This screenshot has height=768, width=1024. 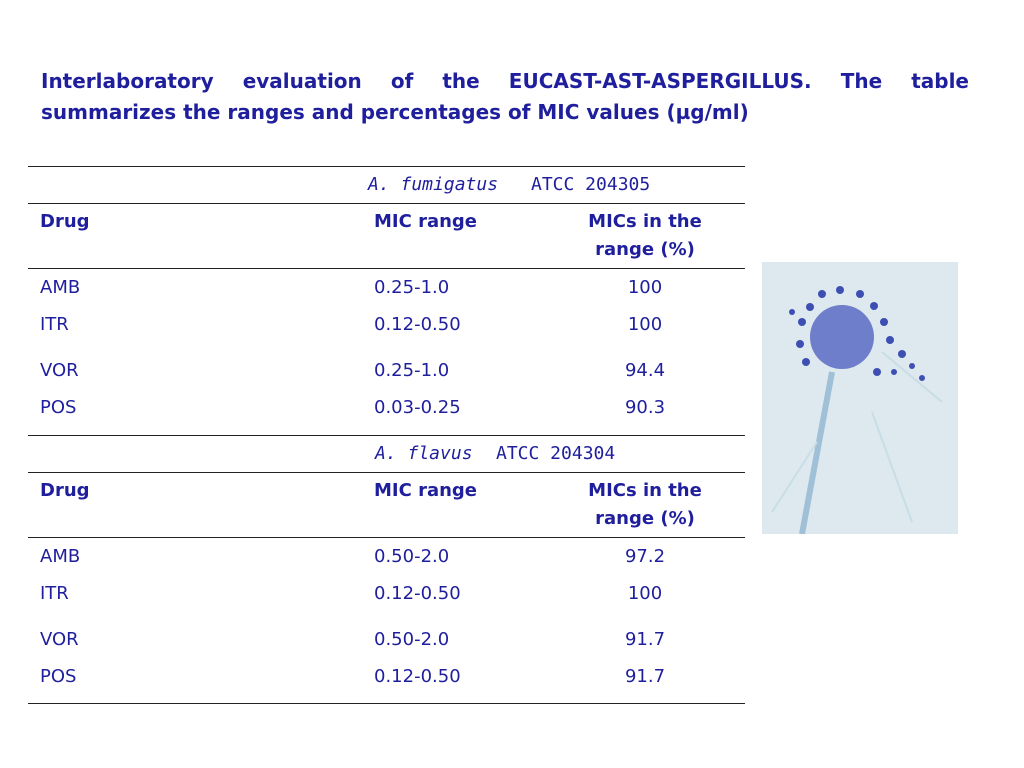 What do you see at coordinates (417, 407) in the screenshot?
I see `mic-range: 0.03-0.25` at bounding box center [417, 407].